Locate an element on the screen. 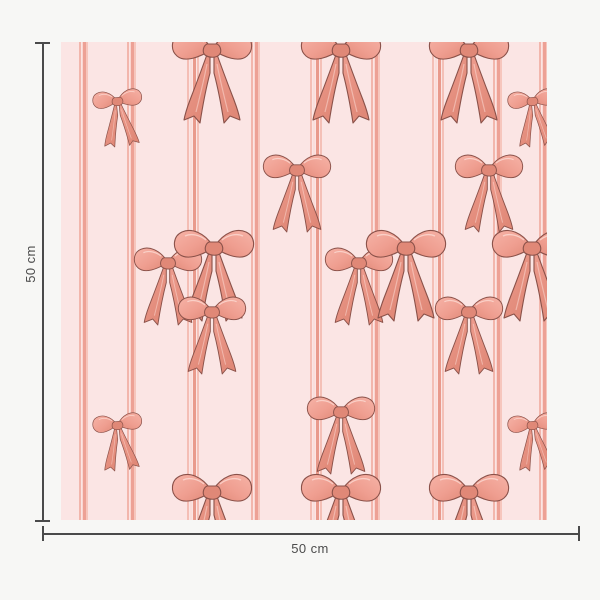 The width and height of the screenshot is (600, 600). width-dimension-cap-right is located at coordinates (579, 533).